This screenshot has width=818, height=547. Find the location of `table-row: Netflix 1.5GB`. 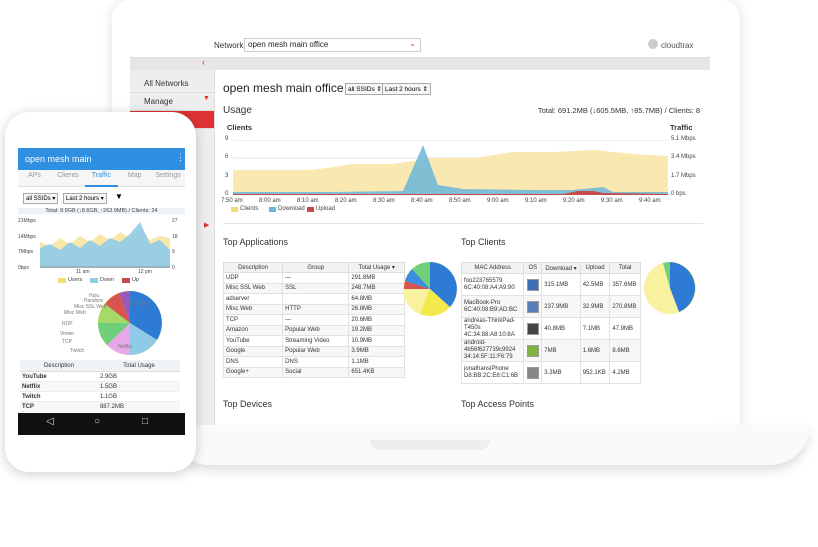

table-row: Netflix 1.5GB is located at coordinates (100, 386).